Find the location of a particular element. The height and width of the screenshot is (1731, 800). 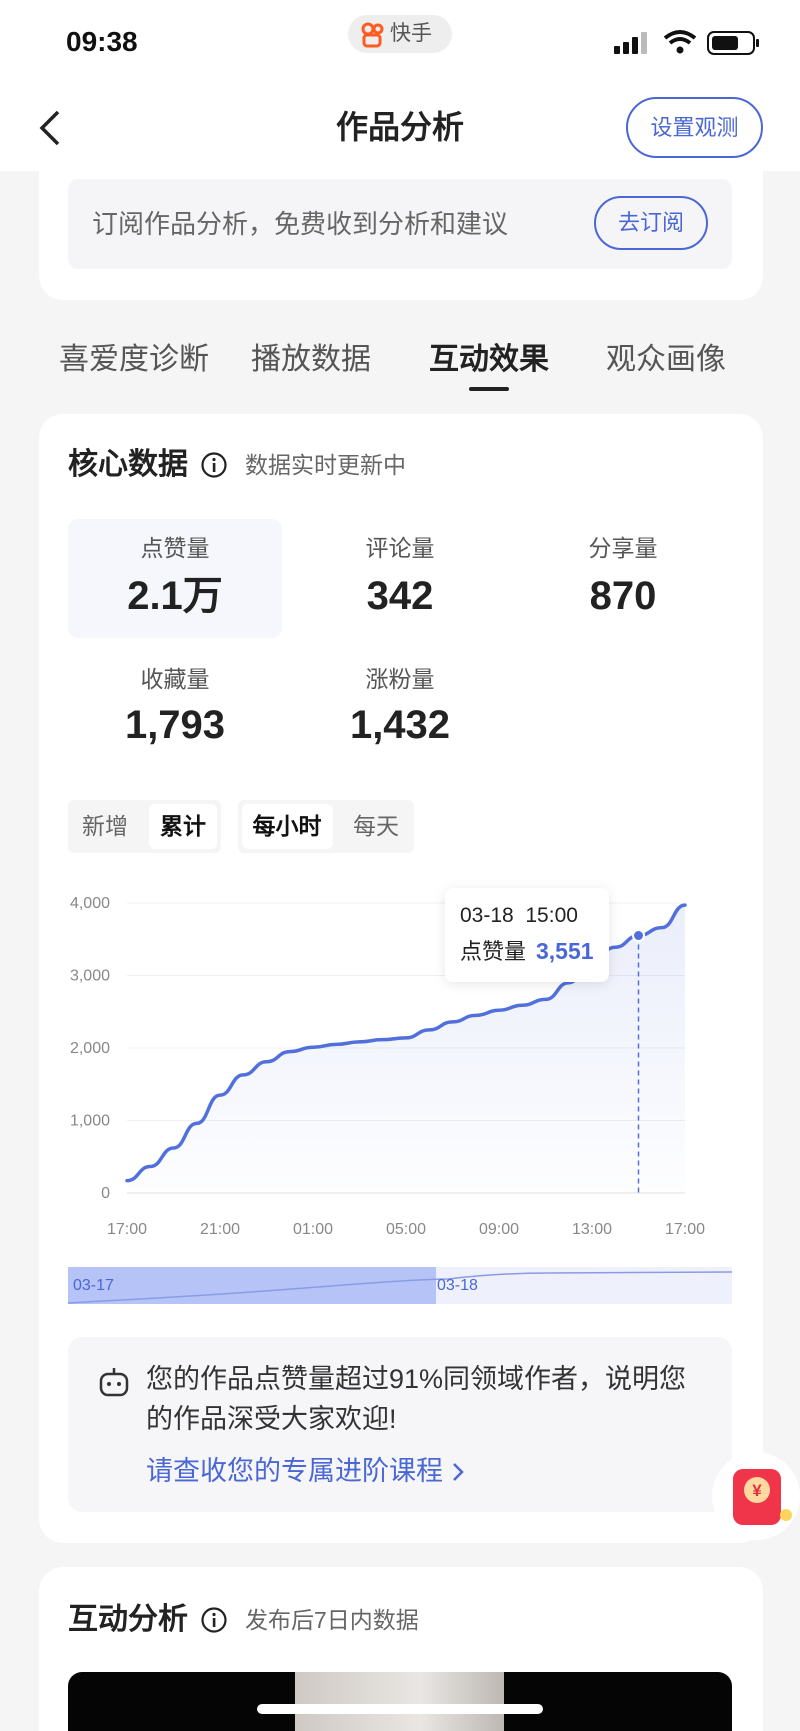

tab-active: 互动效果 is located at coordinates (489, 359).